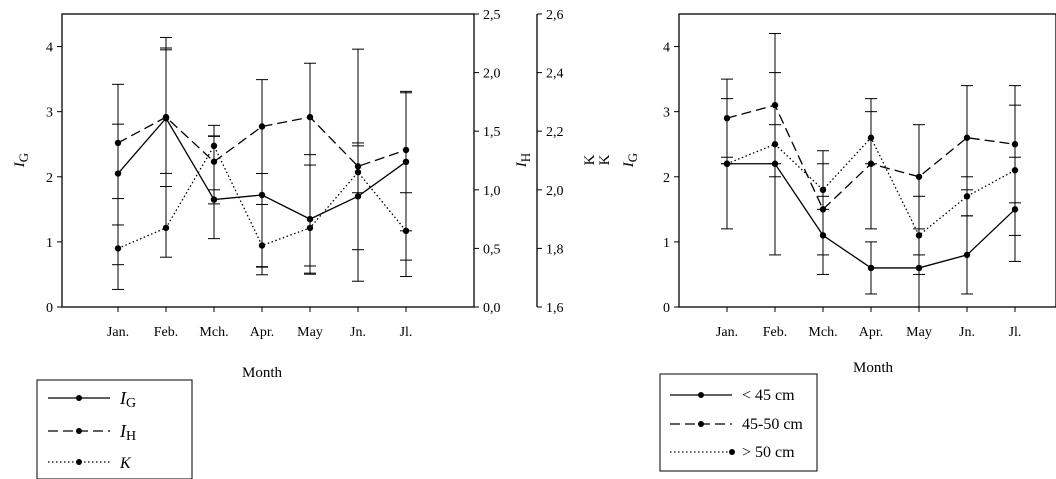  Describe the element at coordinates (590, 159) in the screenshot. I see `k-y-axis-title: K` at that location.